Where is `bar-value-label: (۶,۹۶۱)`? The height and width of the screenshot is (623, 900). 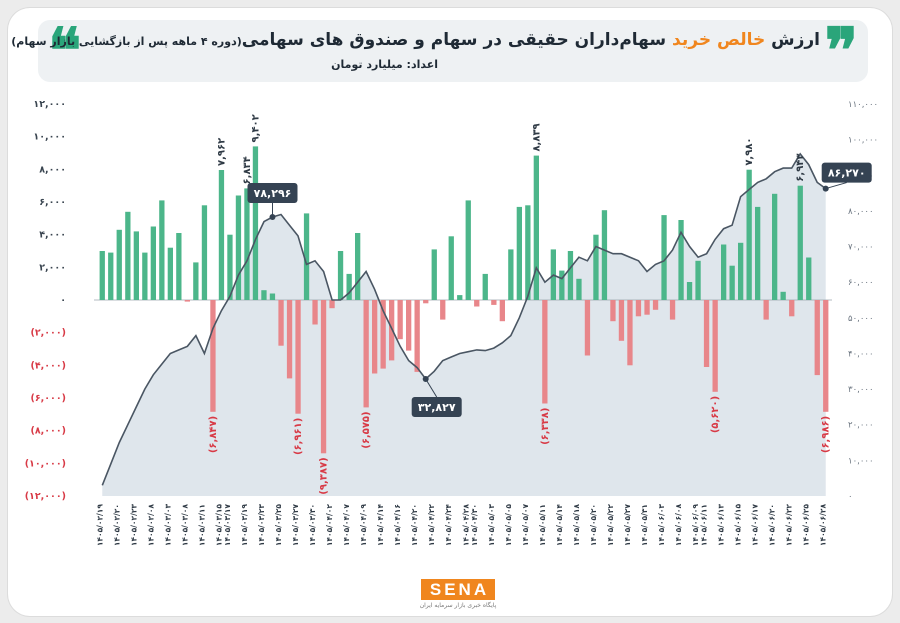 bar-value-label: (۶,۹۶۱) is located at coordinates (298, 436).